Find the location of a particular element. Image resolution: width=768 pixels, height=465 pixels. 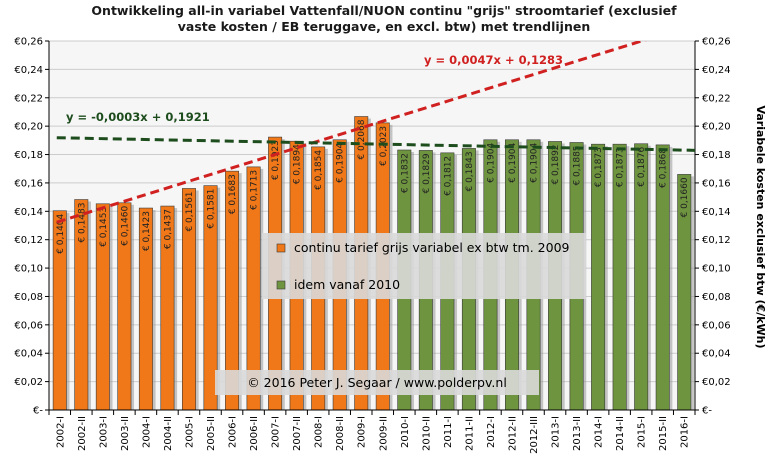

y-tick-label-left: €0,22 is located at coordinates (28, 98).